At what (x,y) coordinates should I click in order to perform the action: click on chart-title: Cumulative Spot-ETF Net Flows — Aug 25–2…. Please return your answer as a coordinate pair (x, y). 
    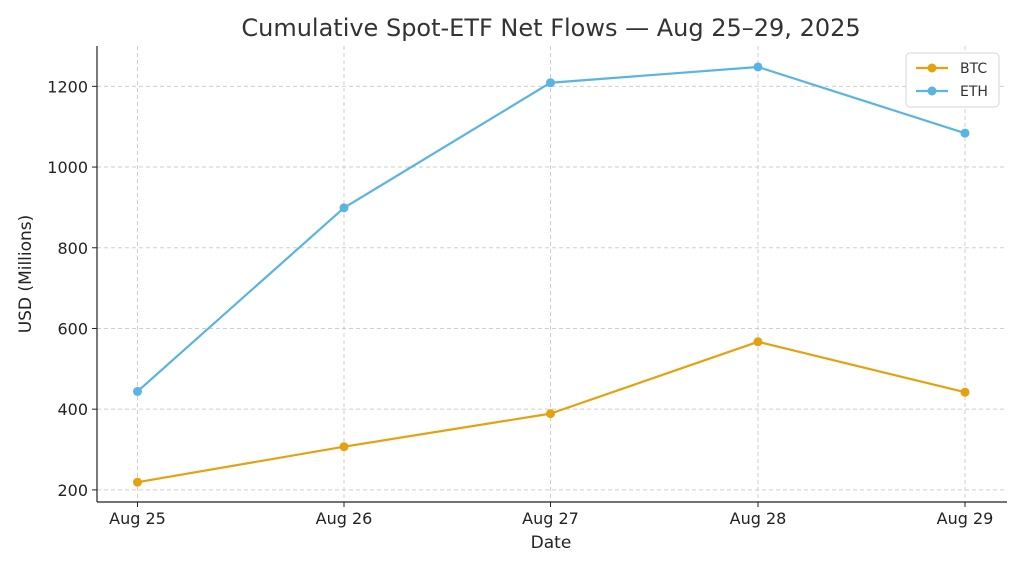
    Looking at the image, I should click on (550, 28).